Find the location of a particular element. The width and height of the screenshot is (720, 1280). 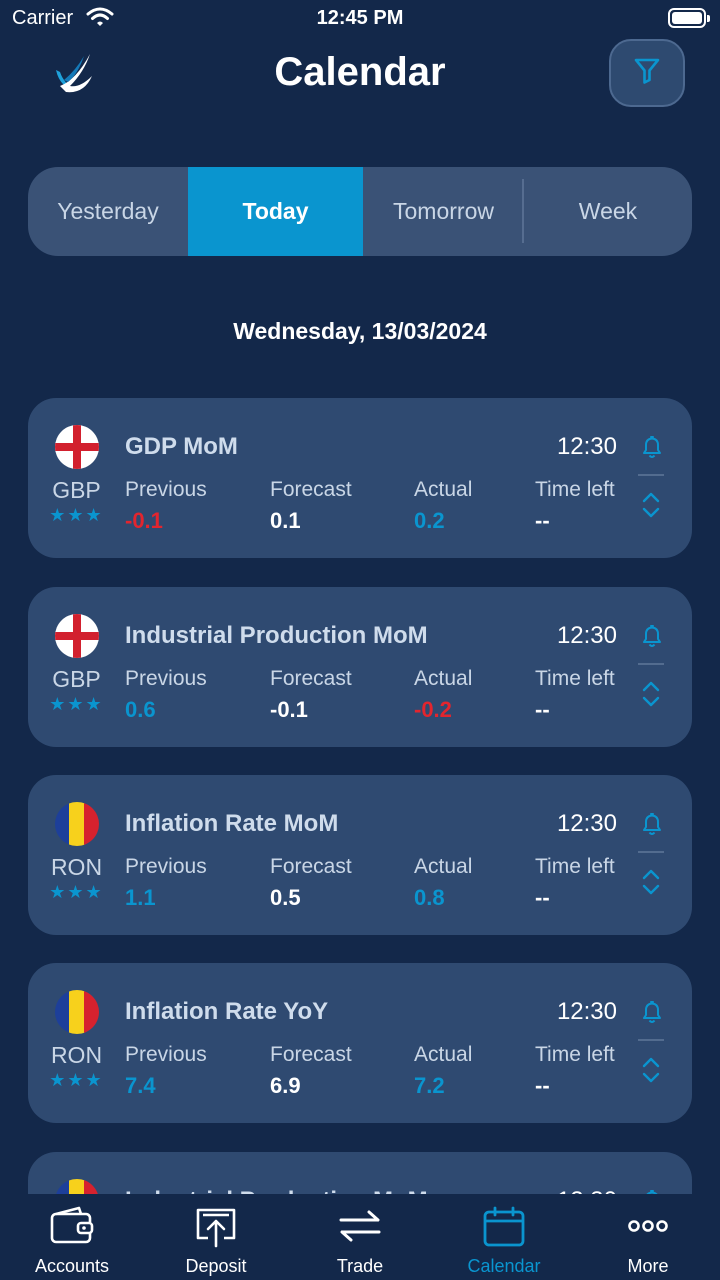

previous-column: Previous 1.1 is located at coordinates (166, 883).